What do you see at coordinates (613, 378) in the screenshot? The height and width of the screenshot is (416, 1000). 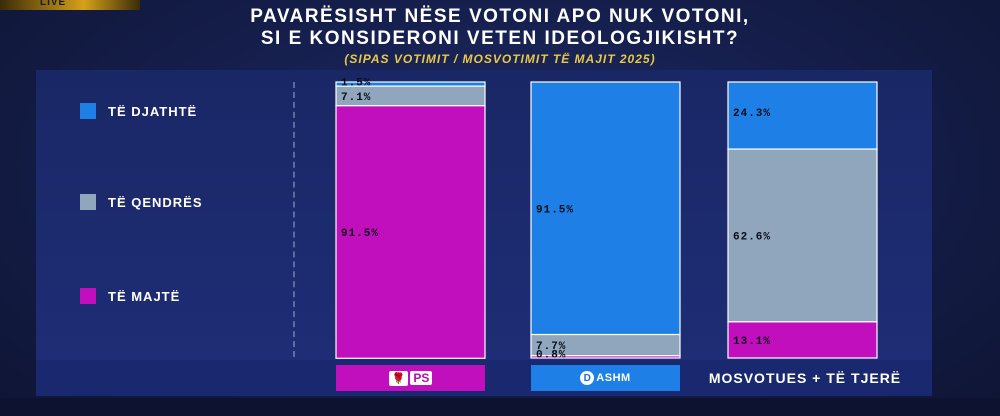 I see `category-pd-label: ASHM` at bounding box center [613, 378].